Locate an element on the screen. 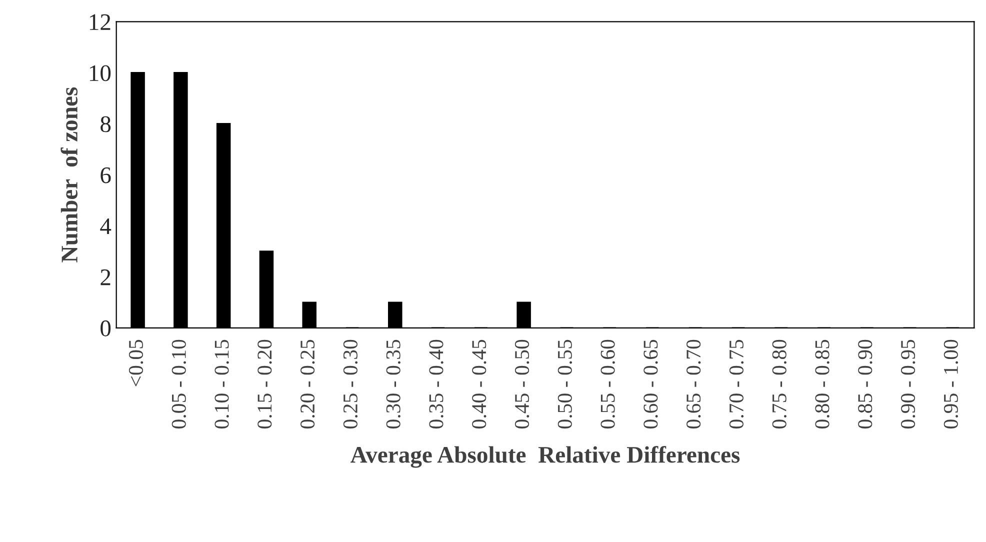  x-tick-label: <0.05 is located at coordinates (136, 363).